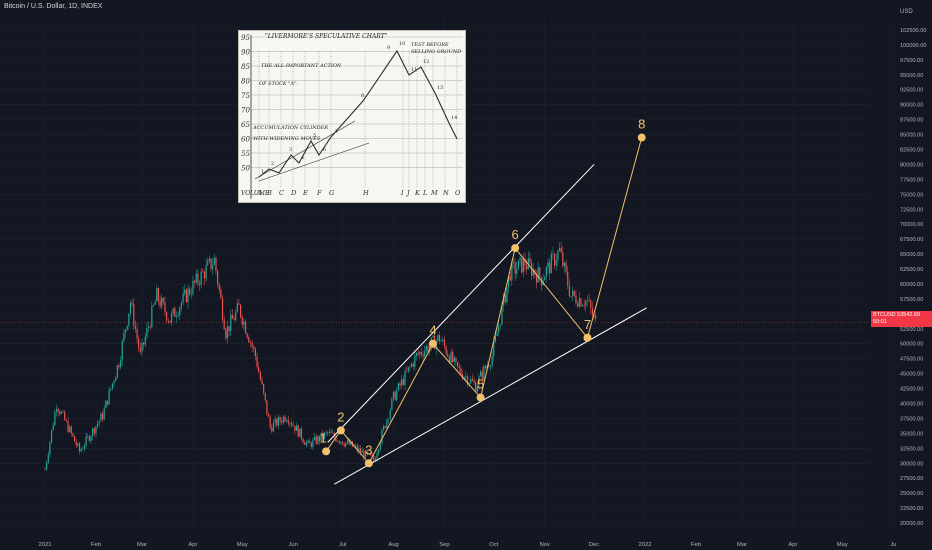  What do you see at coordinates (245, 67) in the screenshot?
I see `inset-y-label: 85` at bounding box center [245, 67].